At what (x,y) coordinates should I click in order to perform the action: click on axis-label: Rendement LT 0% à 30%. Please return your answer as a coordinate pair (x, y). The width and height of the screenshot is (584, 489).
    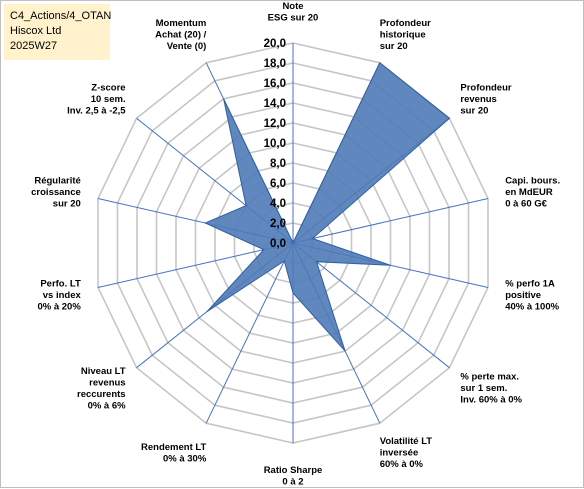
    Looking at the image, I should click on (174, 453).